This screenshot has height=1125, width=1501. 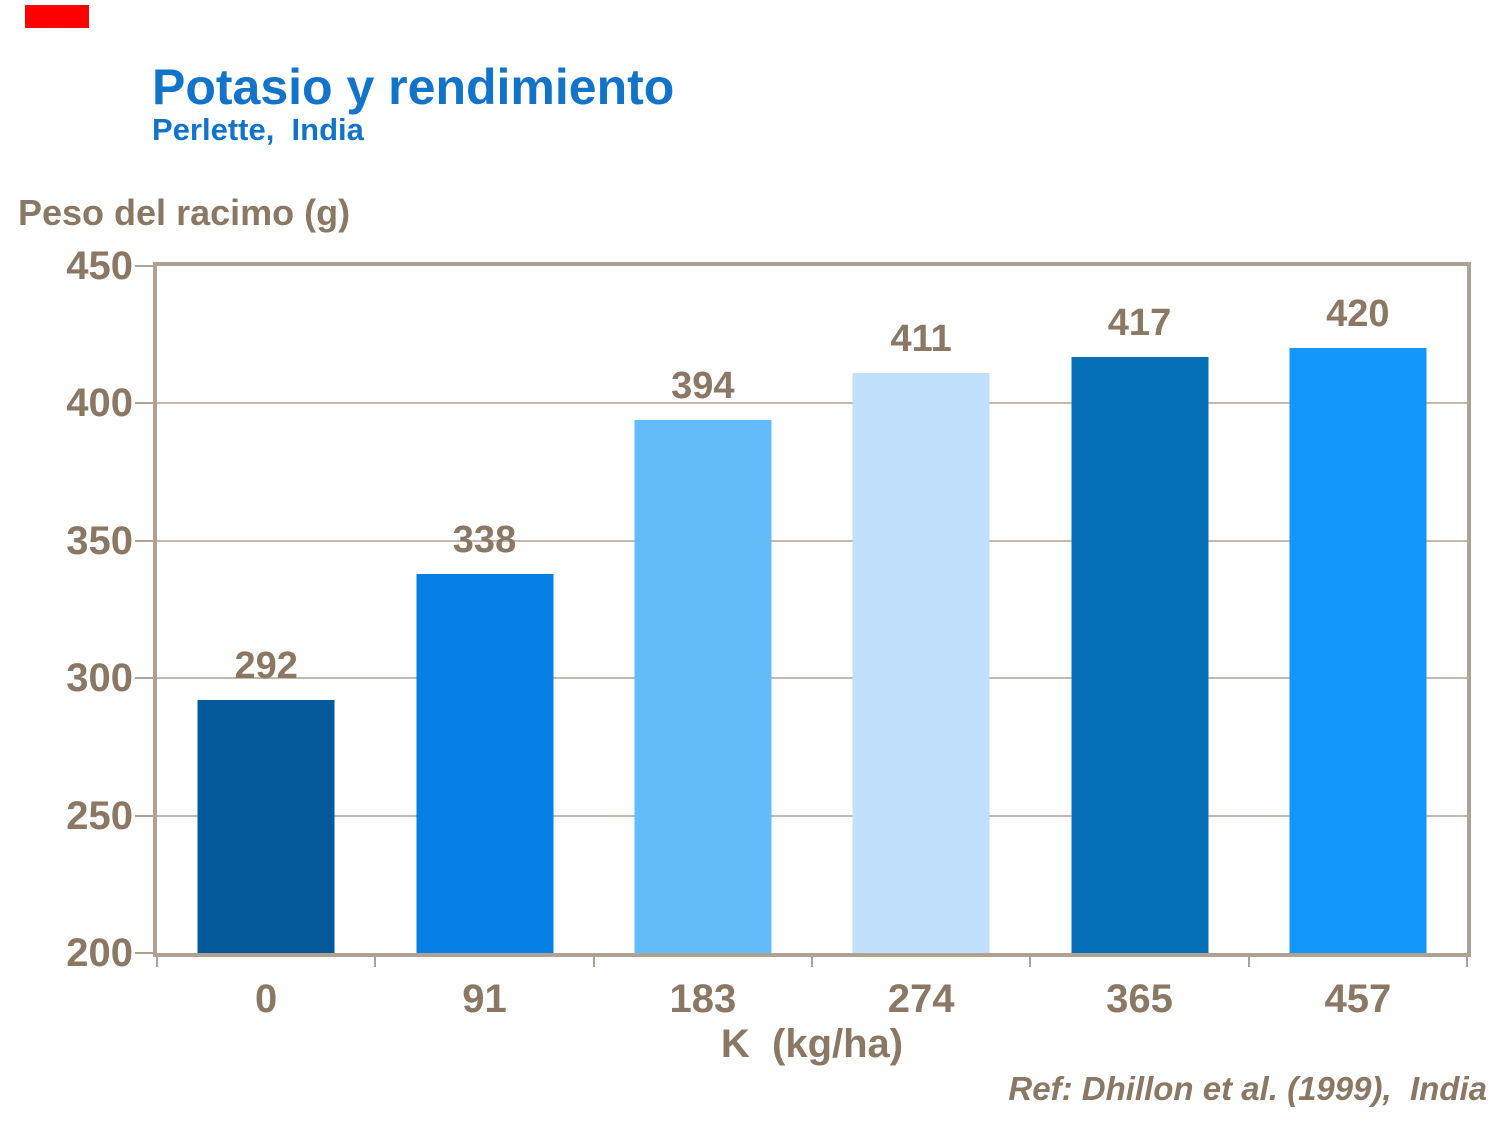 What do you see at coordinates (484, 736) in the screenshot?
I see `bar: 338` at bounding box center [484, 736].